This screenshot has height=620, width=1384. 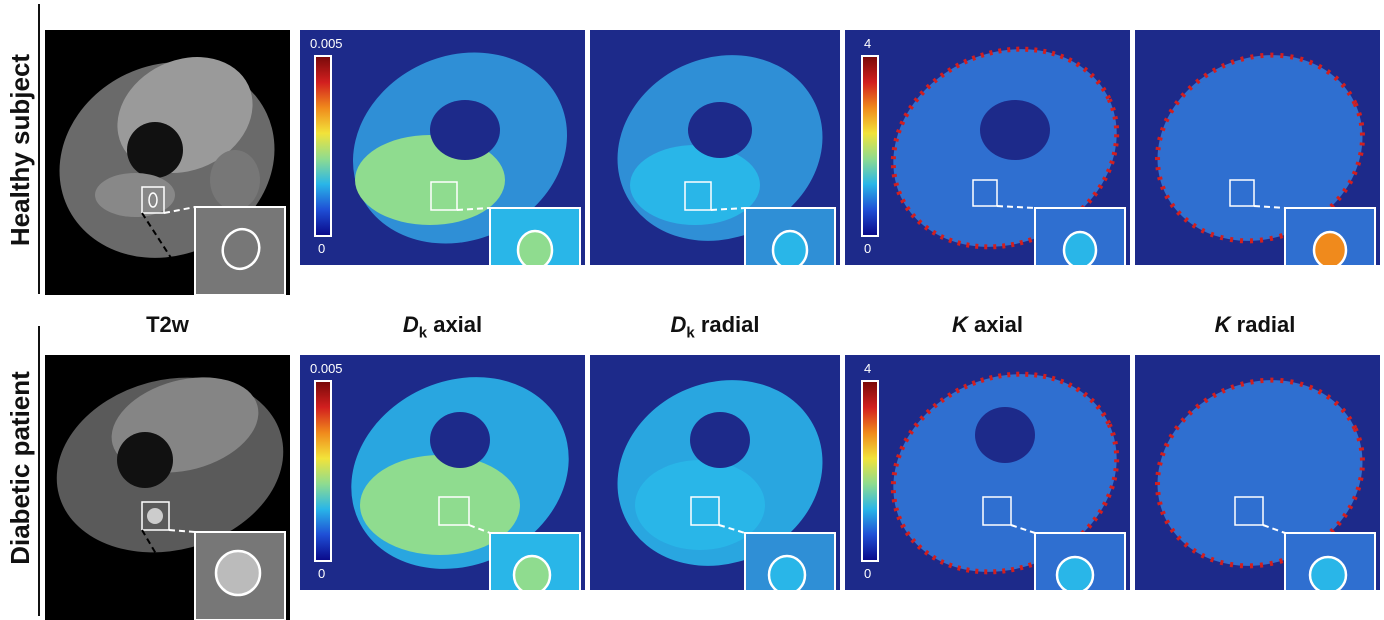 What do you see at coordinates (1255, 324) in the screenshot?
I see `col-label-k-radial: K radial` at bounding box center [1255, 324].